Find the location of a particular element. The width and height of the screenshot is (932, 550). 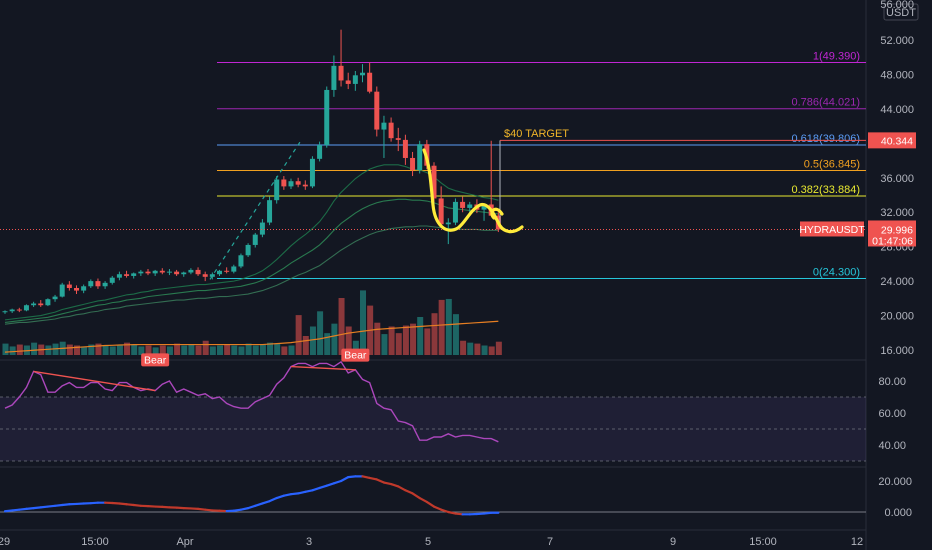

fib-level-label: 0(24.300) is located at coordinates (836, 273).